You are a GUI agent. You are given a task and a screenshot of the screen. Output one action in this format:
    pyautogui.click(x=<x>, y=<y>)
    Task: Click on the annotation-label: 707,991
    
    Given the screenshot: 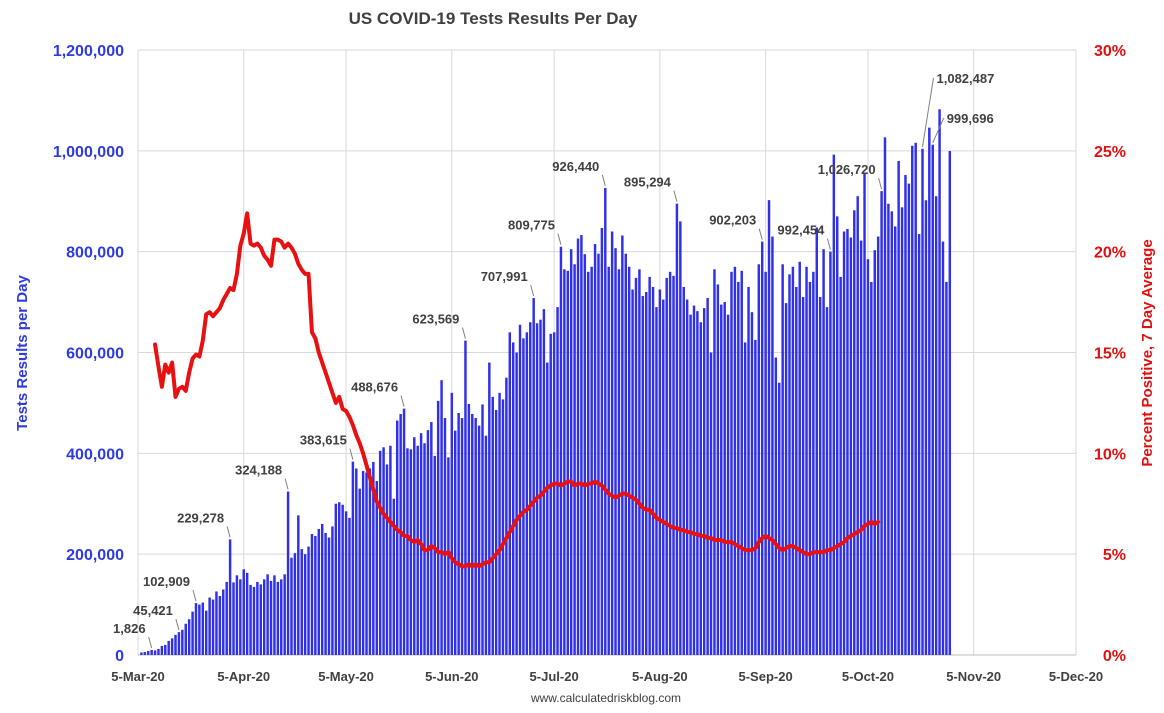 What is the action you would take?
    pyautogui.click(x=504, y=276)
    